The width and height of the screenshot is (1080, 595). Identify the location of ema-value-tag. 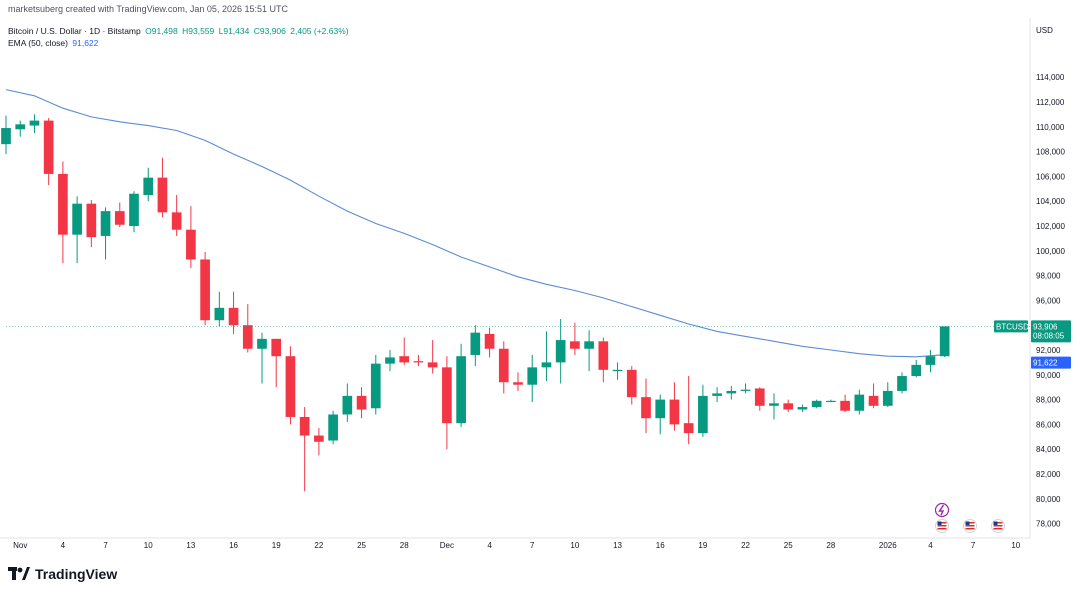
(1051, 362).